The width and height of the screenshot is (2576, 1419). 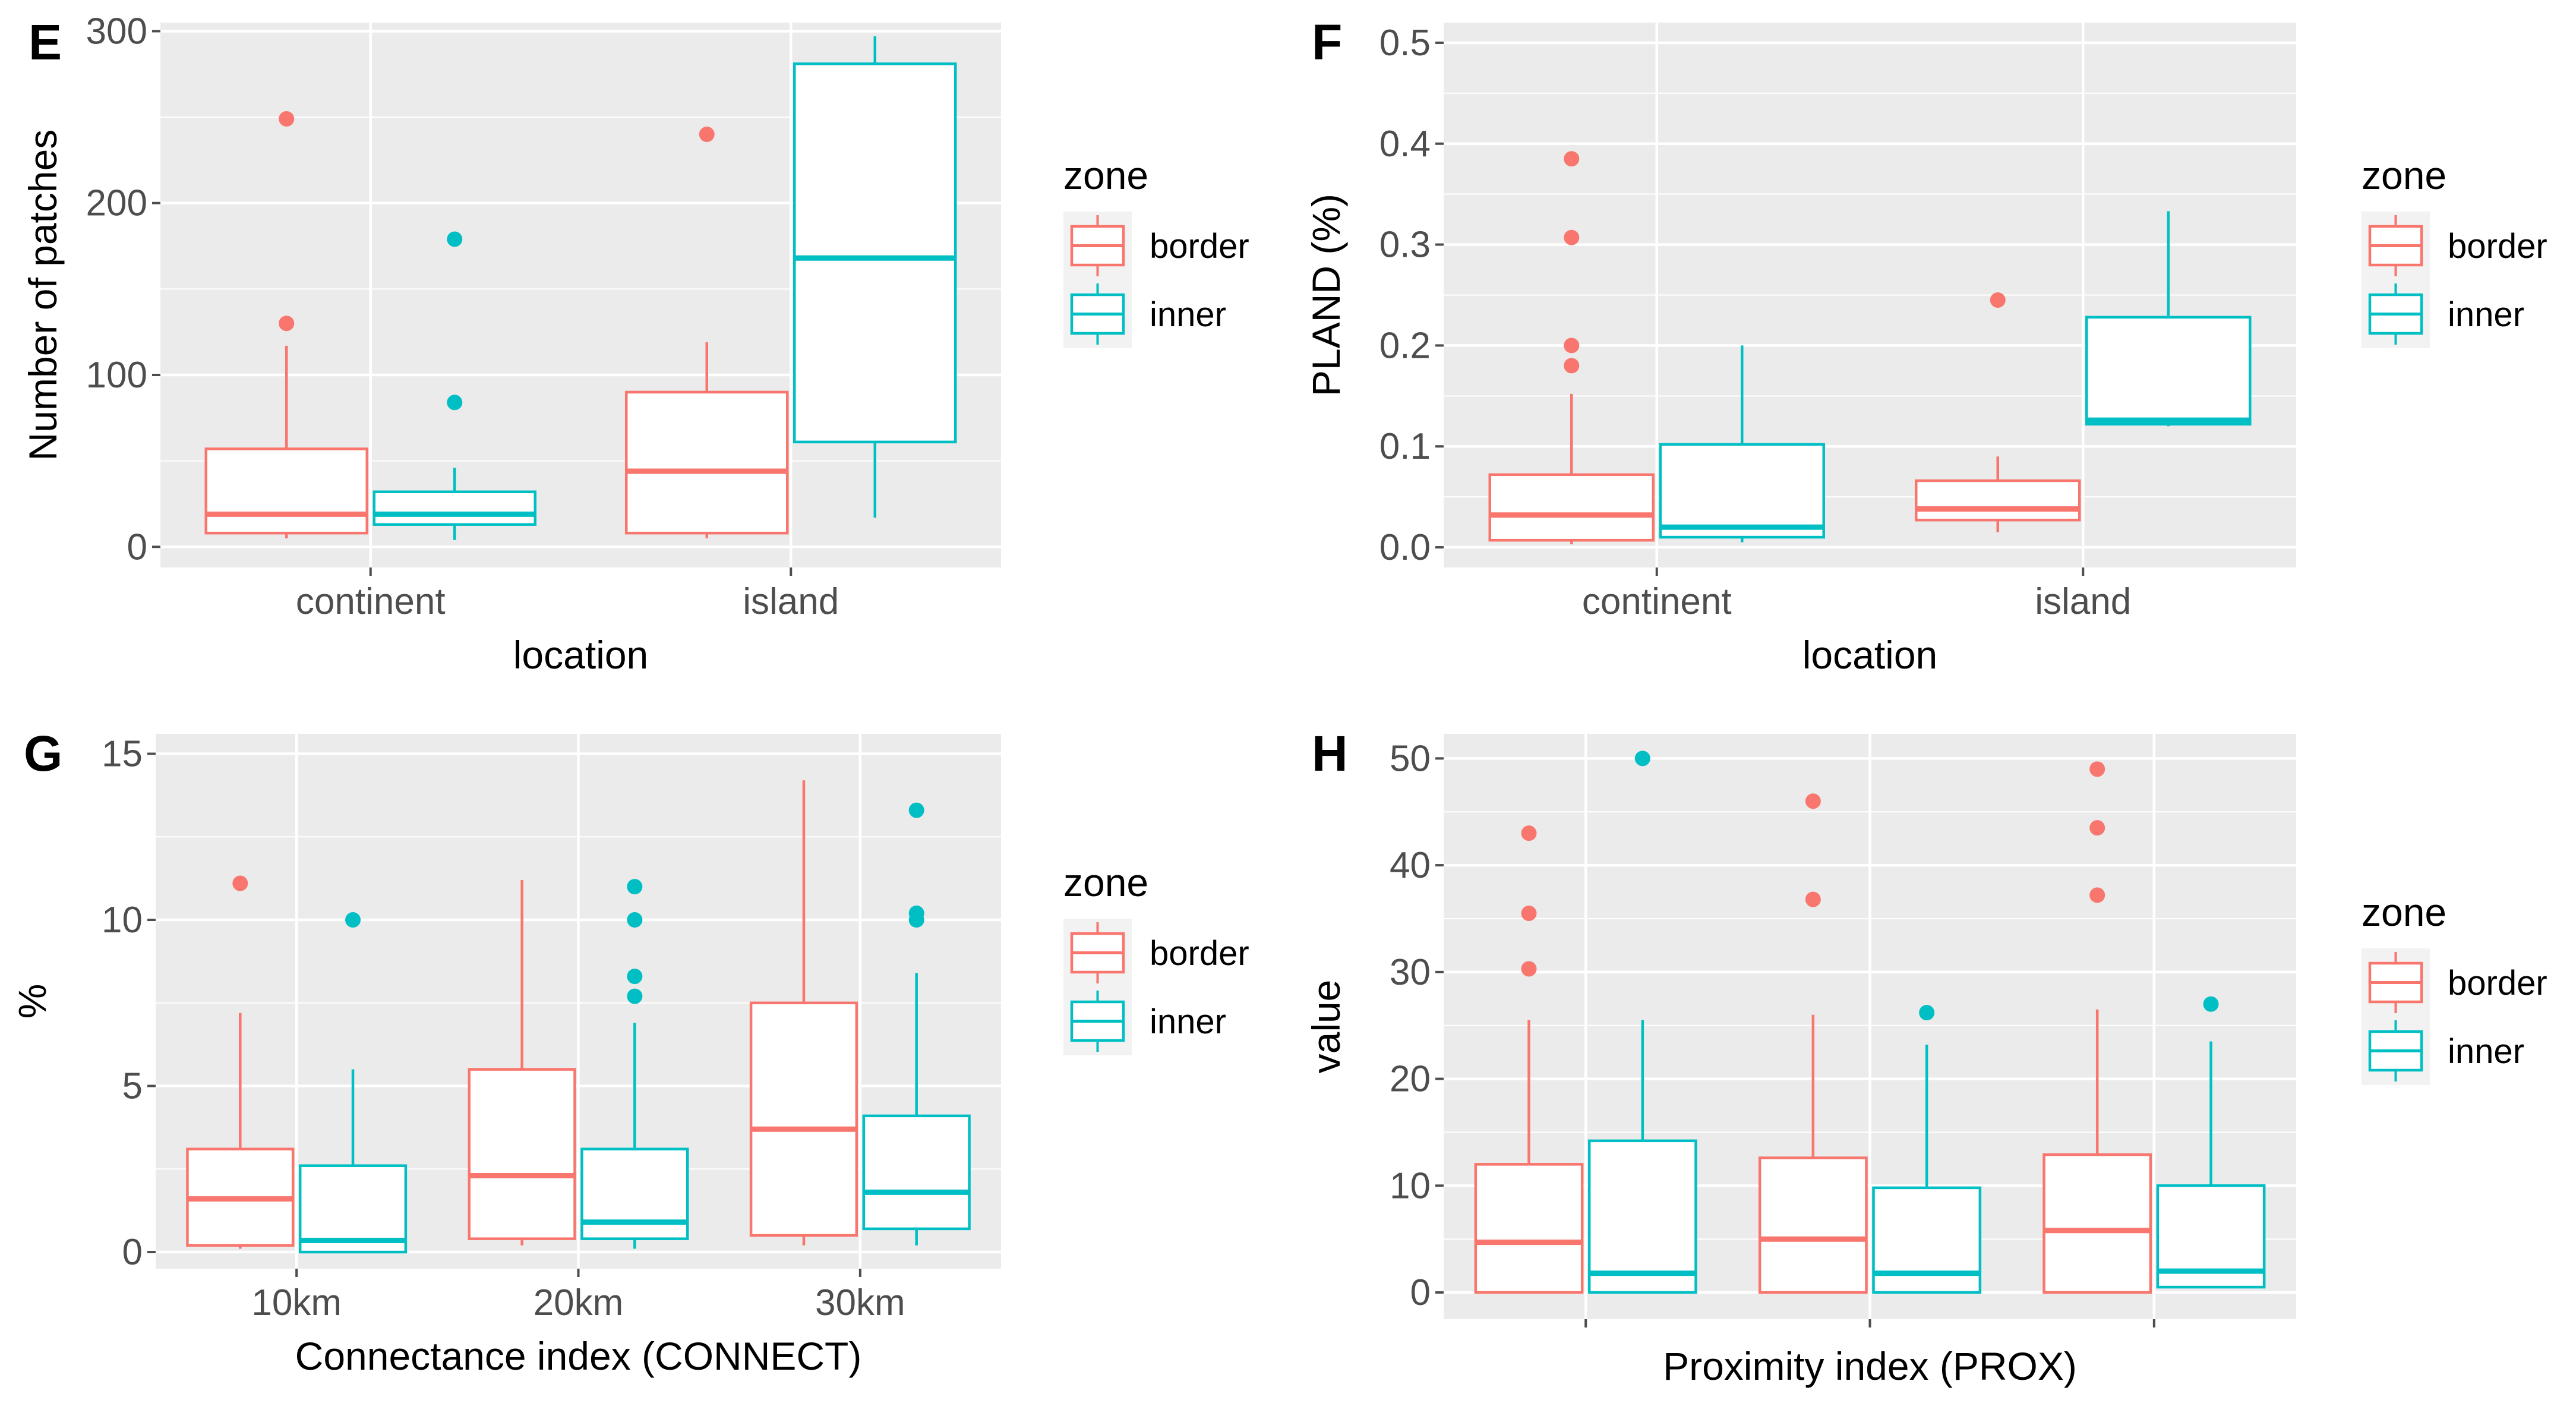 I want to click on box-border-island, so click(x=1998, y=412).